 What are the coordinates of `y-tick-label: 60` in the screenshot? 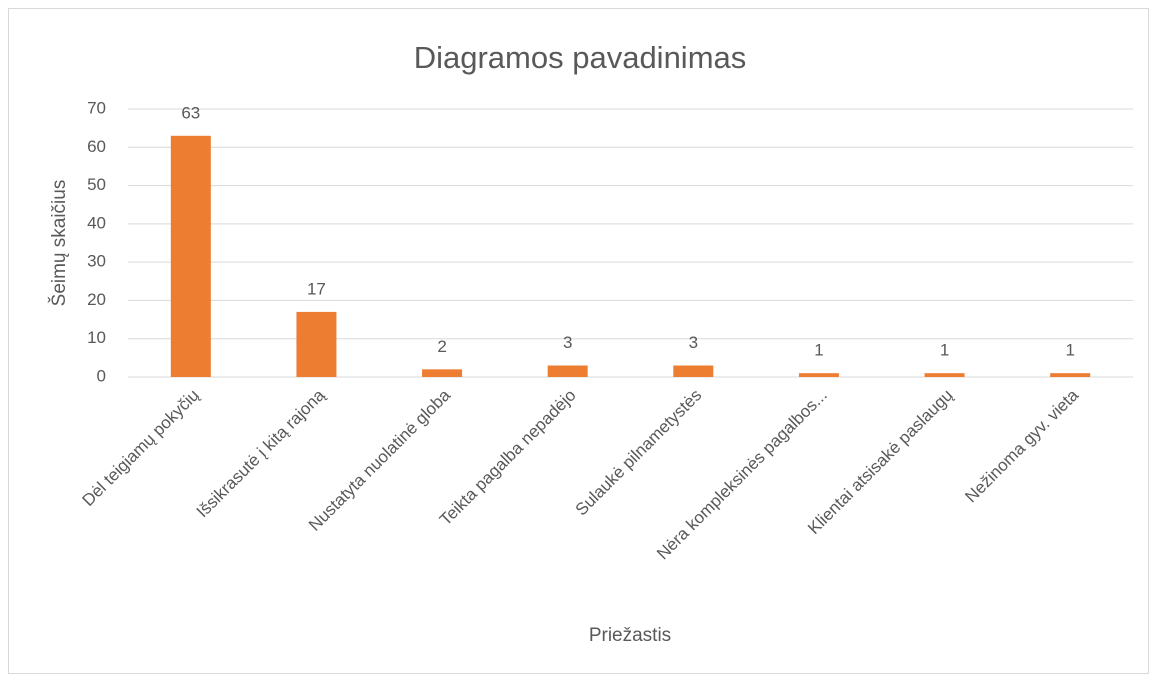 It's located at (96, 146).